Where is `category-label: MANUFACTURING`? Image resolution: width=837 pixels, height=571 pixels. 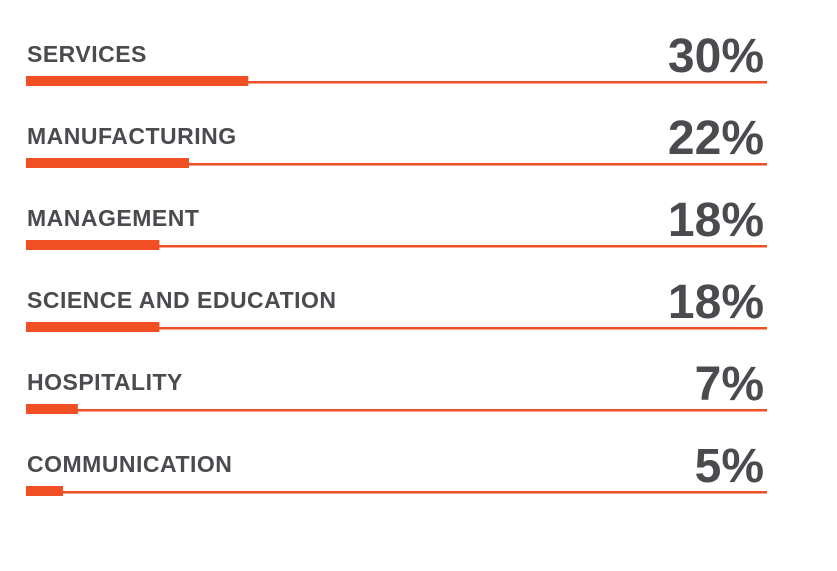 category-label: MANUFACTURING is located at coordinates (132, 136).